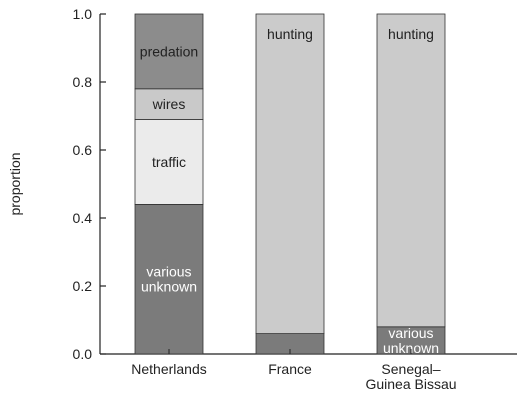 This screenshot has width=521, height=405. Describe the element at coordinates (83, 218) in the screenshot. I see `y-tick-label: 0.4` at that location.